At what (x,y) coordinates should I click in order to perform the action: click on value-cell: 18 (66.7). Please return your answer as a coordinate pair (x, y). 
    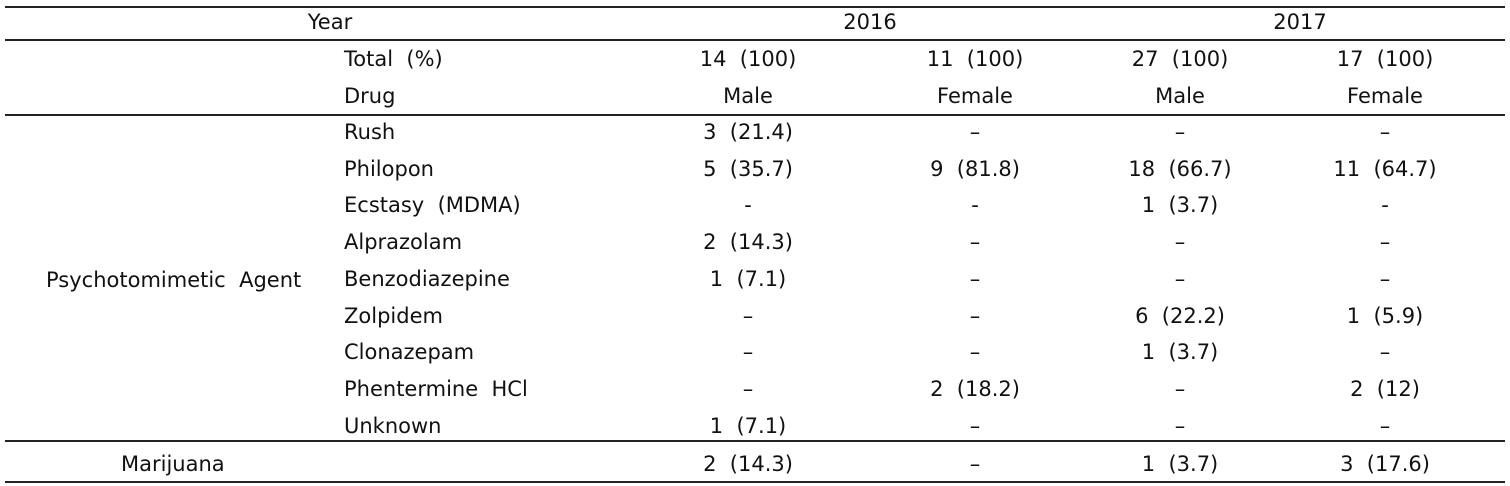
    Looking at the image, I should click on (1180, 168).